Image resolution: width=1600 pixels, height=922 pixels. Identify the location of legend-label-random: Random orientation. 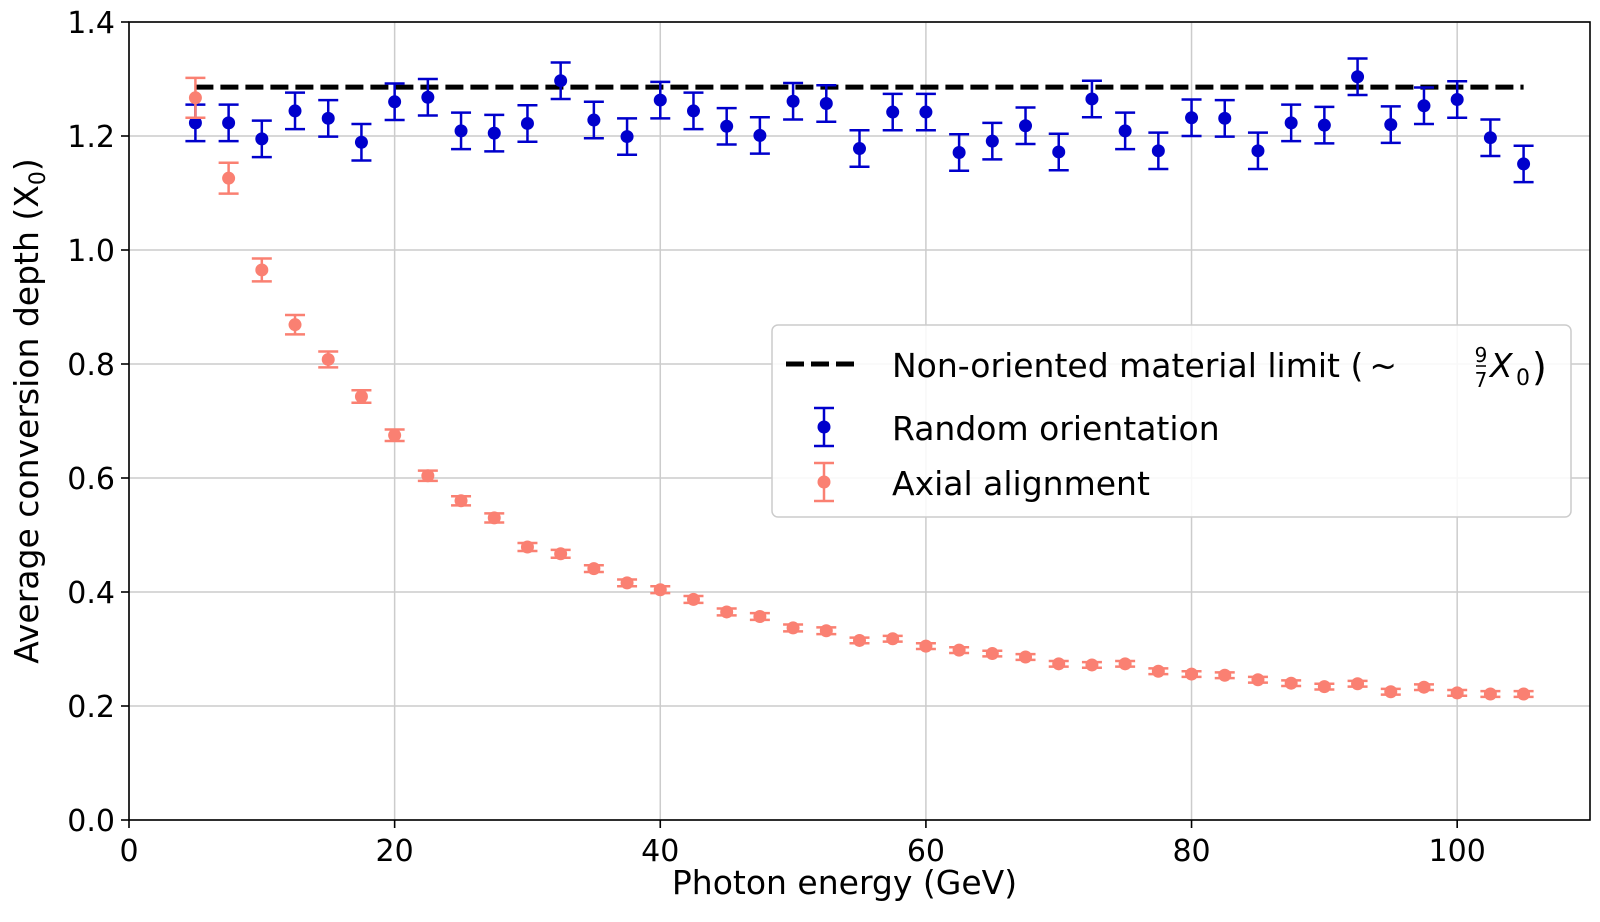
(1056, 428).